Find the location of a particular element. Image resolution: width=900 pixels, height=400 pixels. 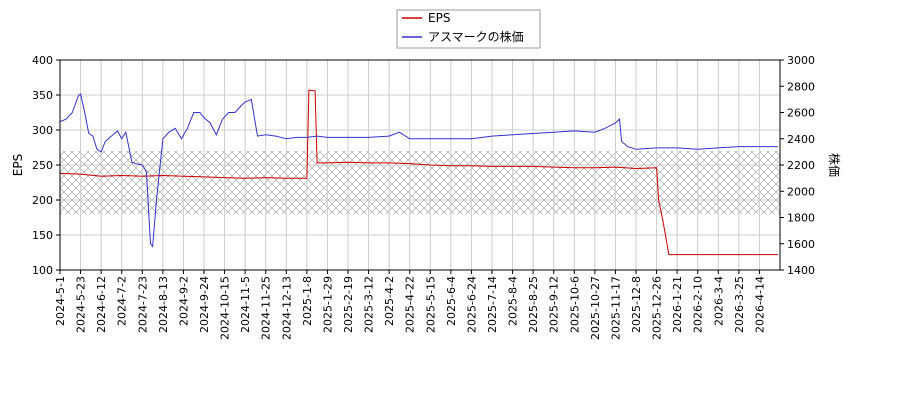

x-tick-label: 2025-4-2 is located at coordinates (389, 301).